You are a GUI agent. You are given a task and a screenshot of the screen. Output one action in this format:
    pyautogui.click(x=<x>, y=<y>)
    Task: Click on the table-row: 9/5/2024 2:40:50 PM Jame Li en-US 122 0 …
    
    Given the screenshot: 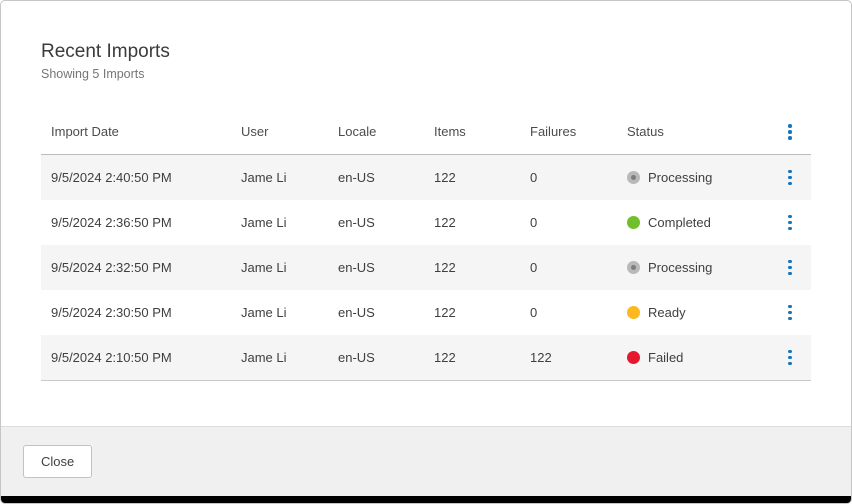 What is the action you would take?
    pyautogui.click(x=426, y=177)
    